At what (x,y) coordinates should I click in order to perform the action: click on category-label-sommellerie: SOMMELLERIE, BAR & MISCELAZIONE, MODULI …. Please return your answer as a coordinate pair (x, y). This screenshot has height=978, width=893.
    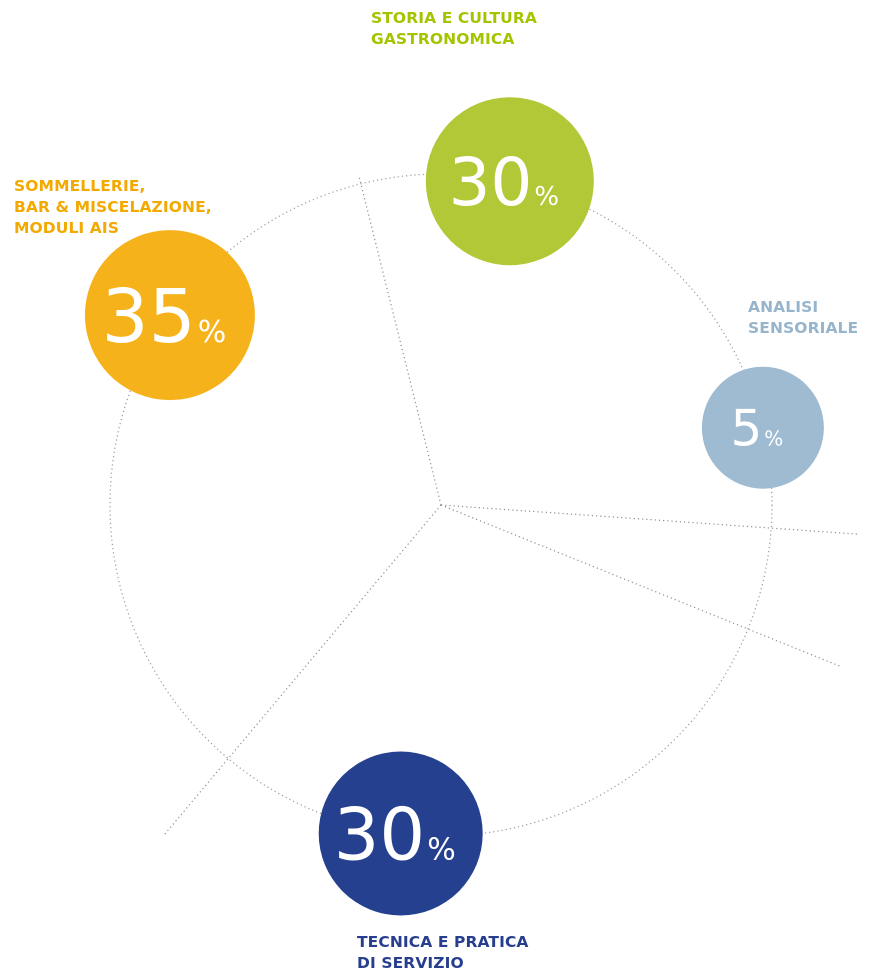
    Looking at the image, I should click on (113, 207).